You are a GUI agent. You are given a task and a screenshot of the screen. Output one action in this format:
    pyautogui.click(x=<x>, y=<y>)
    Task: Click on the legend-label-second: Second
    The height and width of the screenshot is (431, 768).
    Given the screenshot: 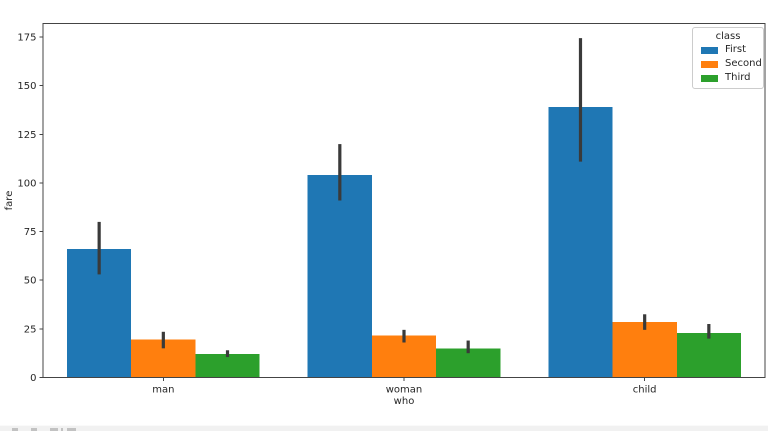 What is the action you would take?
    pyautogui.click(x=743, y=63)
    